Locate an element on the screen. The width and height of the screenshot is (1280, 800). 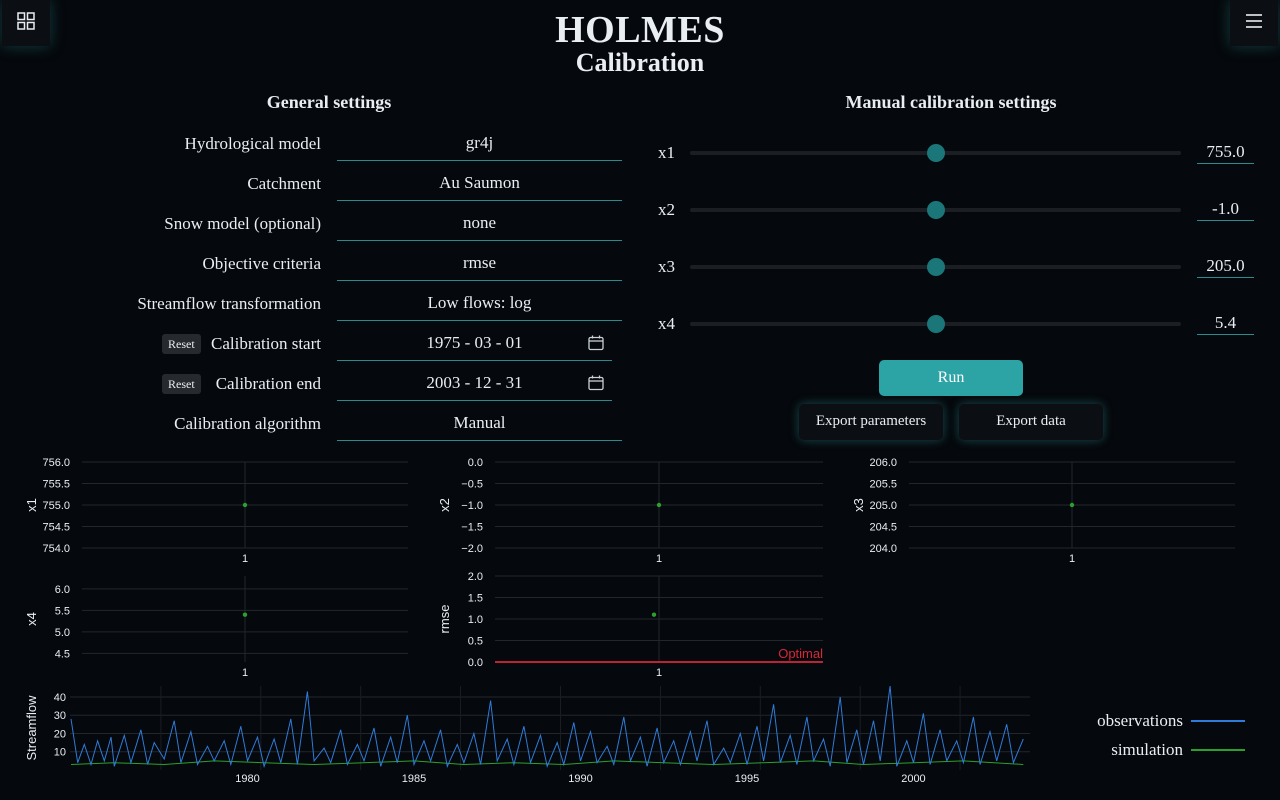
x3-slider is located at coordinates (935, 267).